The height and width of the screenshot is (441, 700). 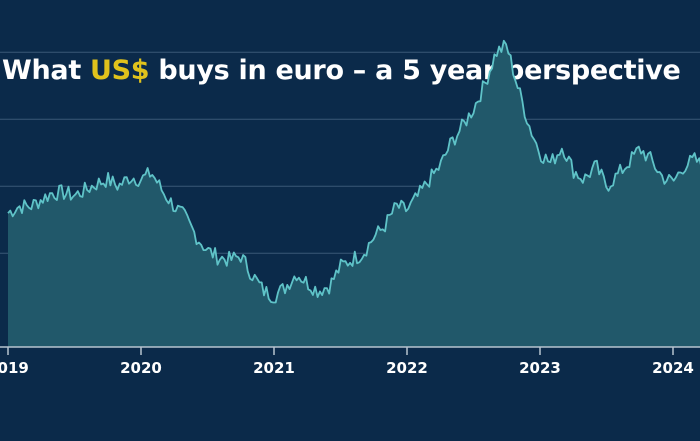 What do you see at coordinates (14, 368) in the screenshot?
I see `x-tick-label-2019: 2019` at bounding box center [14, 368].